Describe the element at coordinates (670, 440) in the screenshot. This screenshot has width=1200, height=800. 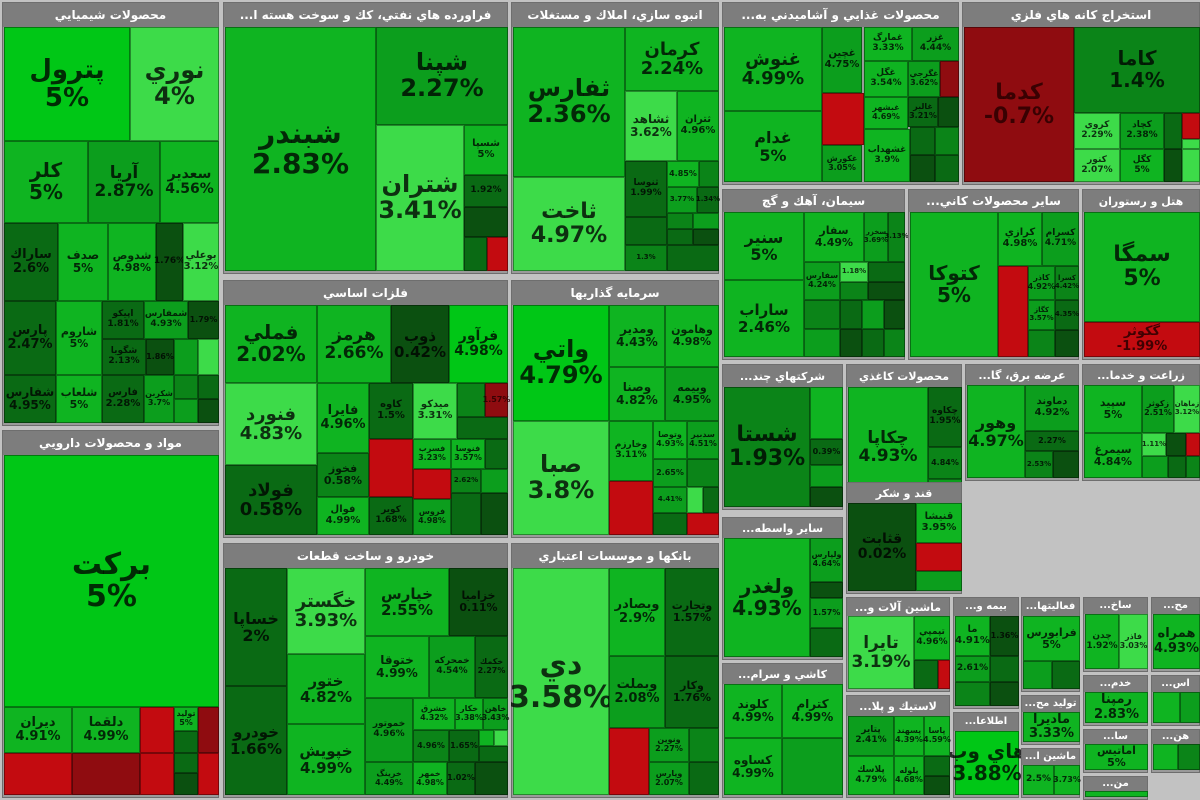
I see `treemap-tile: وتوصا 4.93%` at that location.